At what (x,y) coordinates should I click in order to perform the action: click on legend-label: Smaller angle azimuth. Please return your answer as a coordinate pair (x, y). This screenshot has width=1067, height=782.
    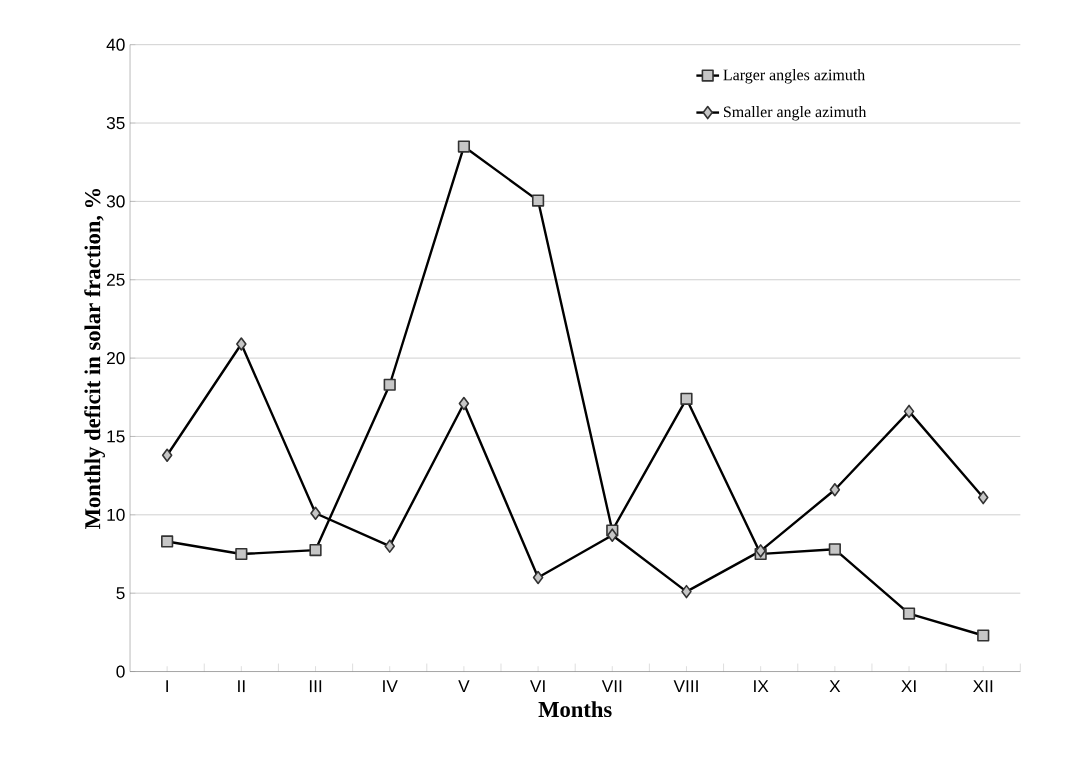
    Looking at the image, I should click on (795, 113).